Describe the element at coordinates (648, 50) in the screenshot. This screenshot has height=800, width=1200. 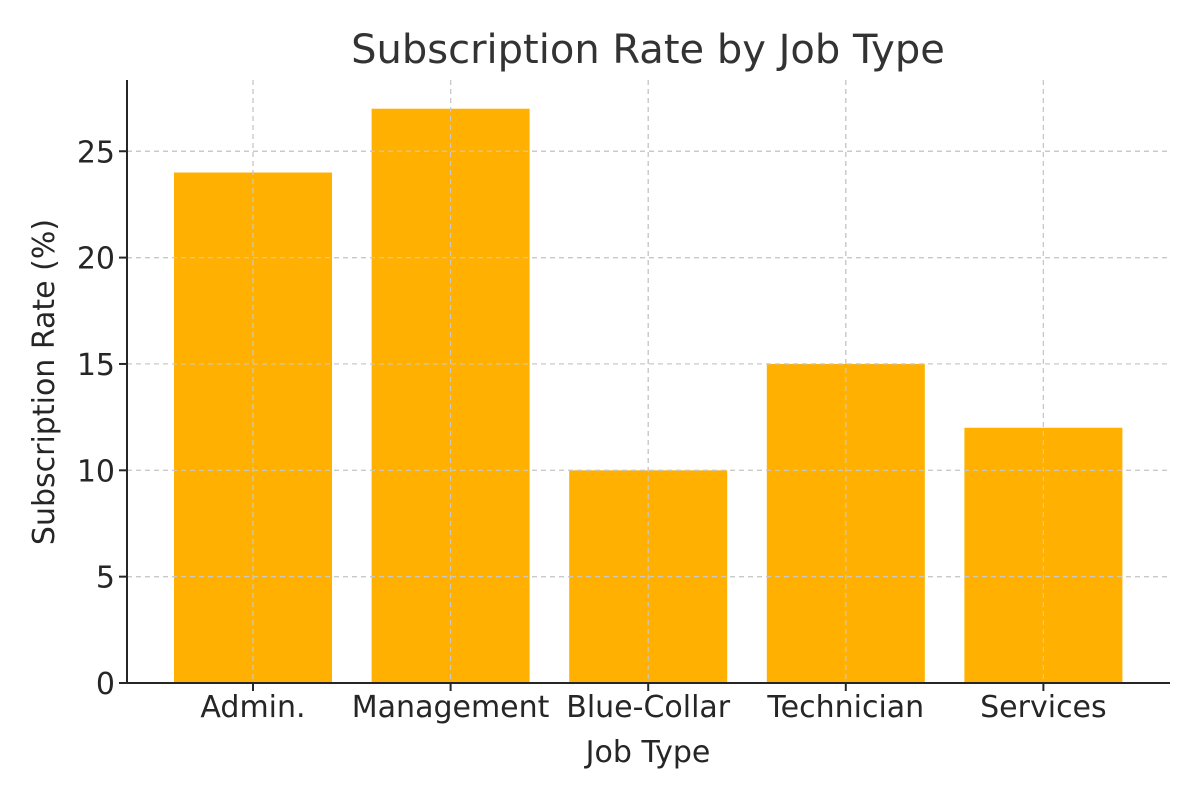
I see `chart-title: Subscription Rate by Job Type` at that location.